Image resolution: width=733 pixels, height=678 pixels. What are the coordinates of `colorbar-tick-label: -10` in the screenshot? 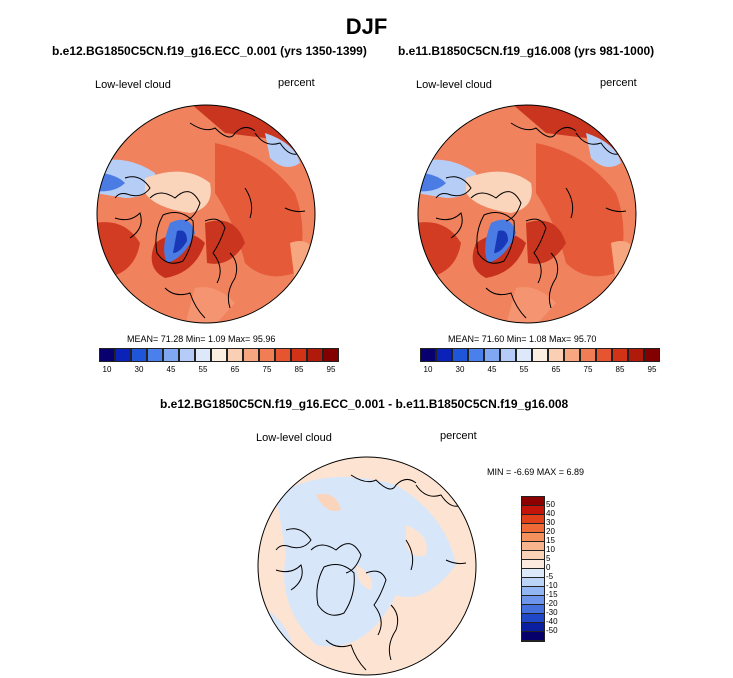 It's located at (552, 585).